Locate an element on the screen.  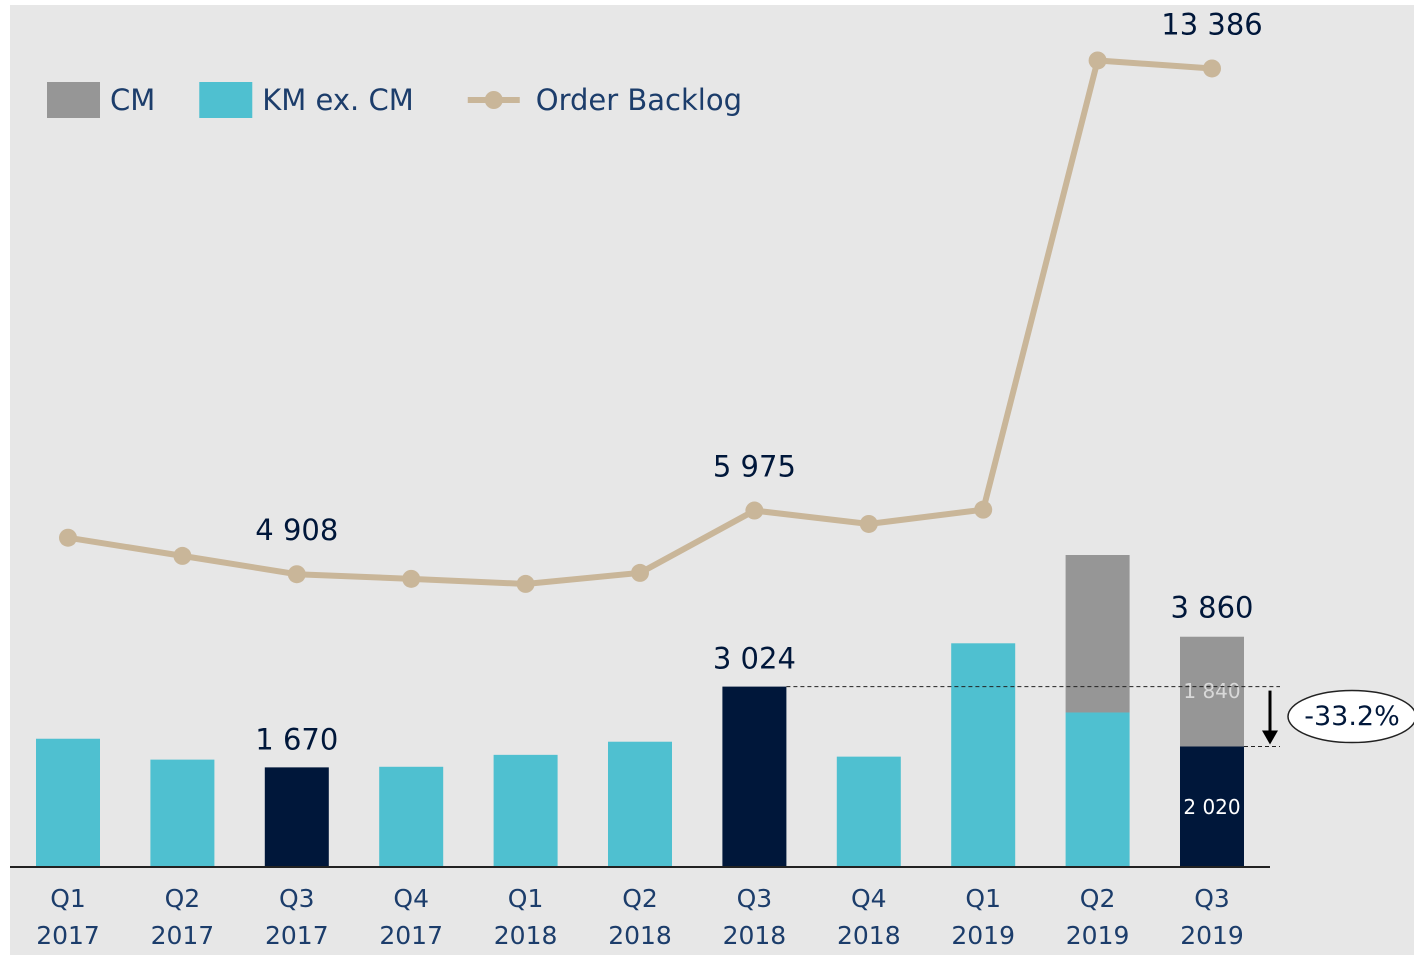
x-tick-label: Q1 2017 is located at coordinates (68, 917).